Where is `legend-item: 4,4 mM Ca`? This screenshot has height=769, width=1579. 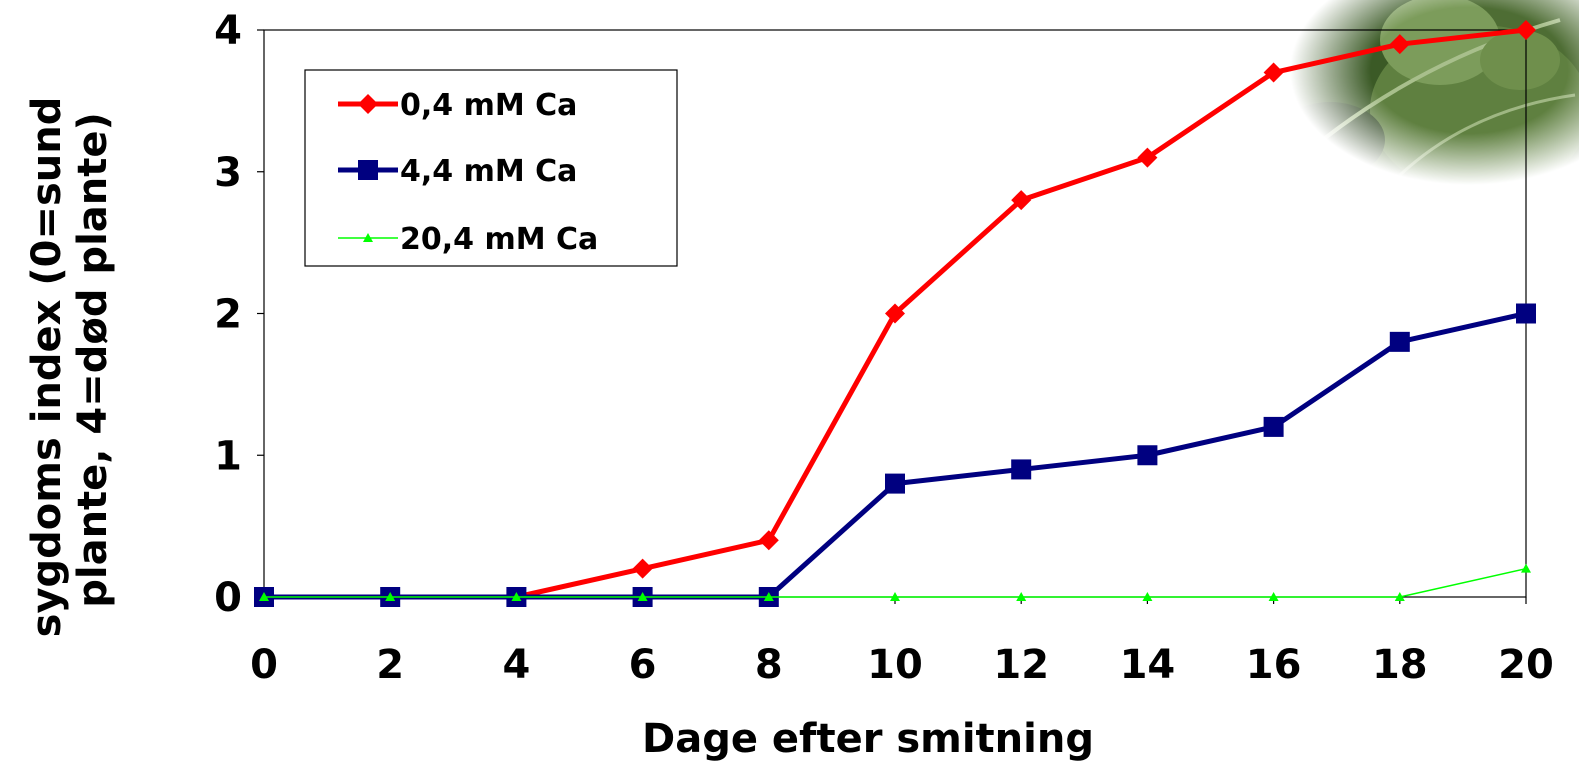 legend-item: 4,4 mM Ca is located at coordinates (457, 171).